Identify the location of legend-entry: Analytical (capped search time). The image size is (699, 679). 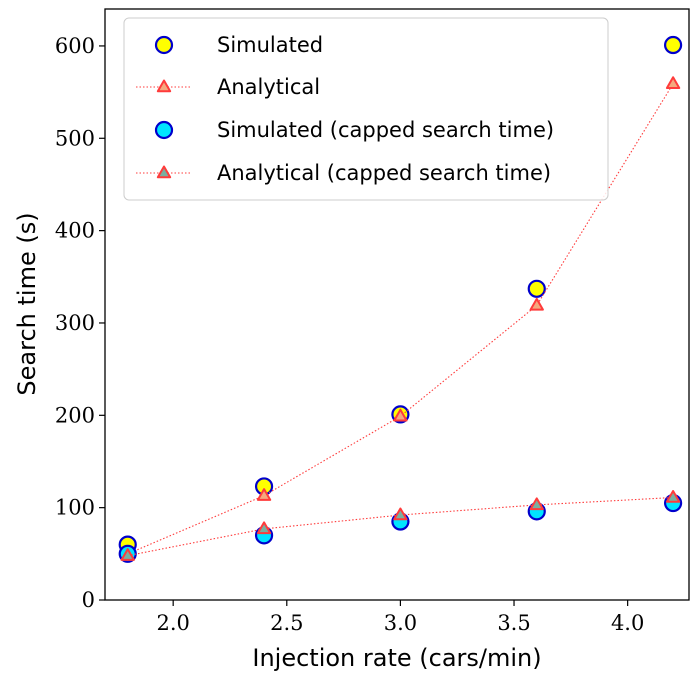
(343, 173).